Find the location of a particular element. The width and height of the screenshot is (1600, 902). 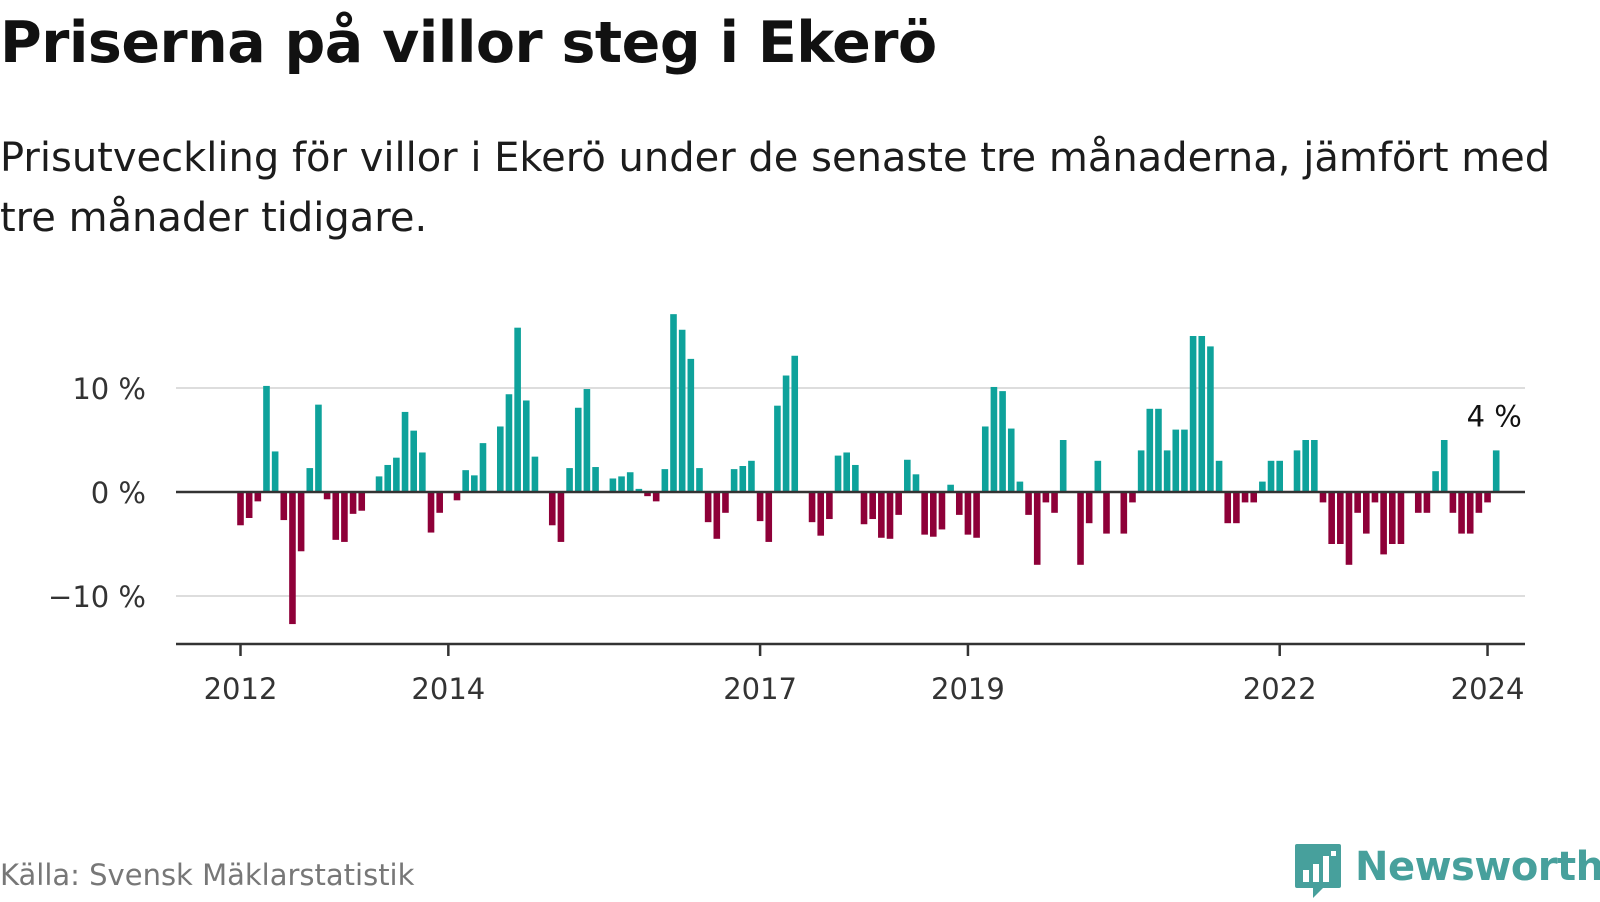

source-note: Källa: Svensk Mäklarstatistik is located at coordinates (207, 875).